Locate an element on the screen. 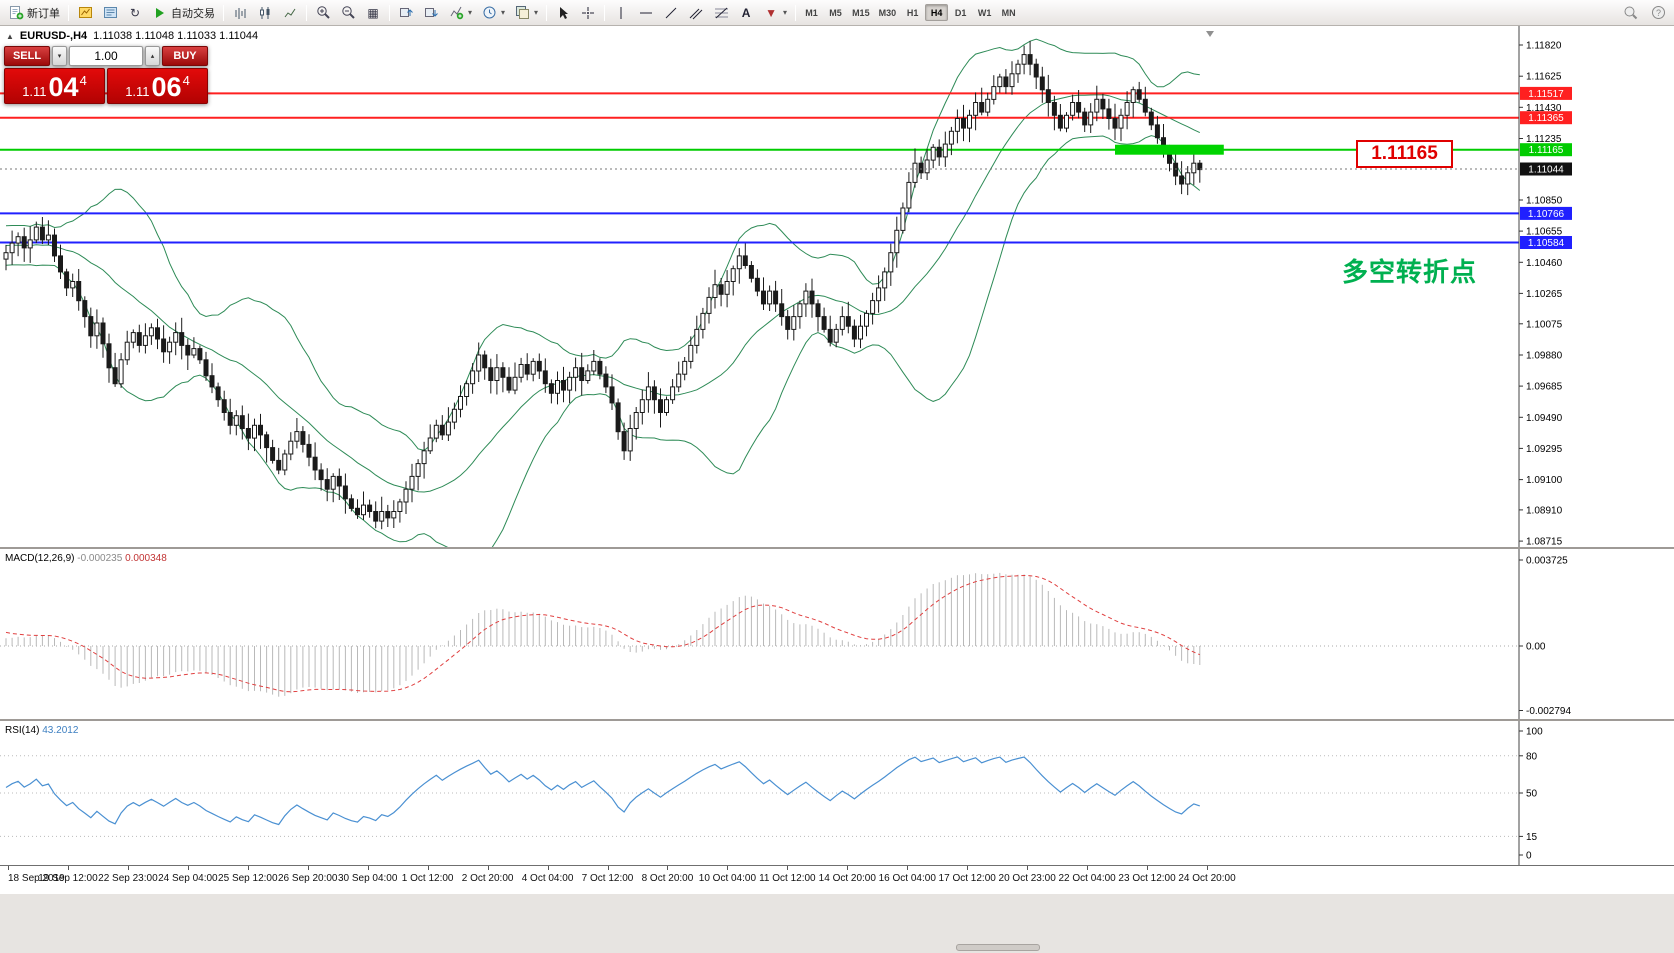 This screenshot has height=953, width=1674. new-chart-button is located at coordinates (85, 13).